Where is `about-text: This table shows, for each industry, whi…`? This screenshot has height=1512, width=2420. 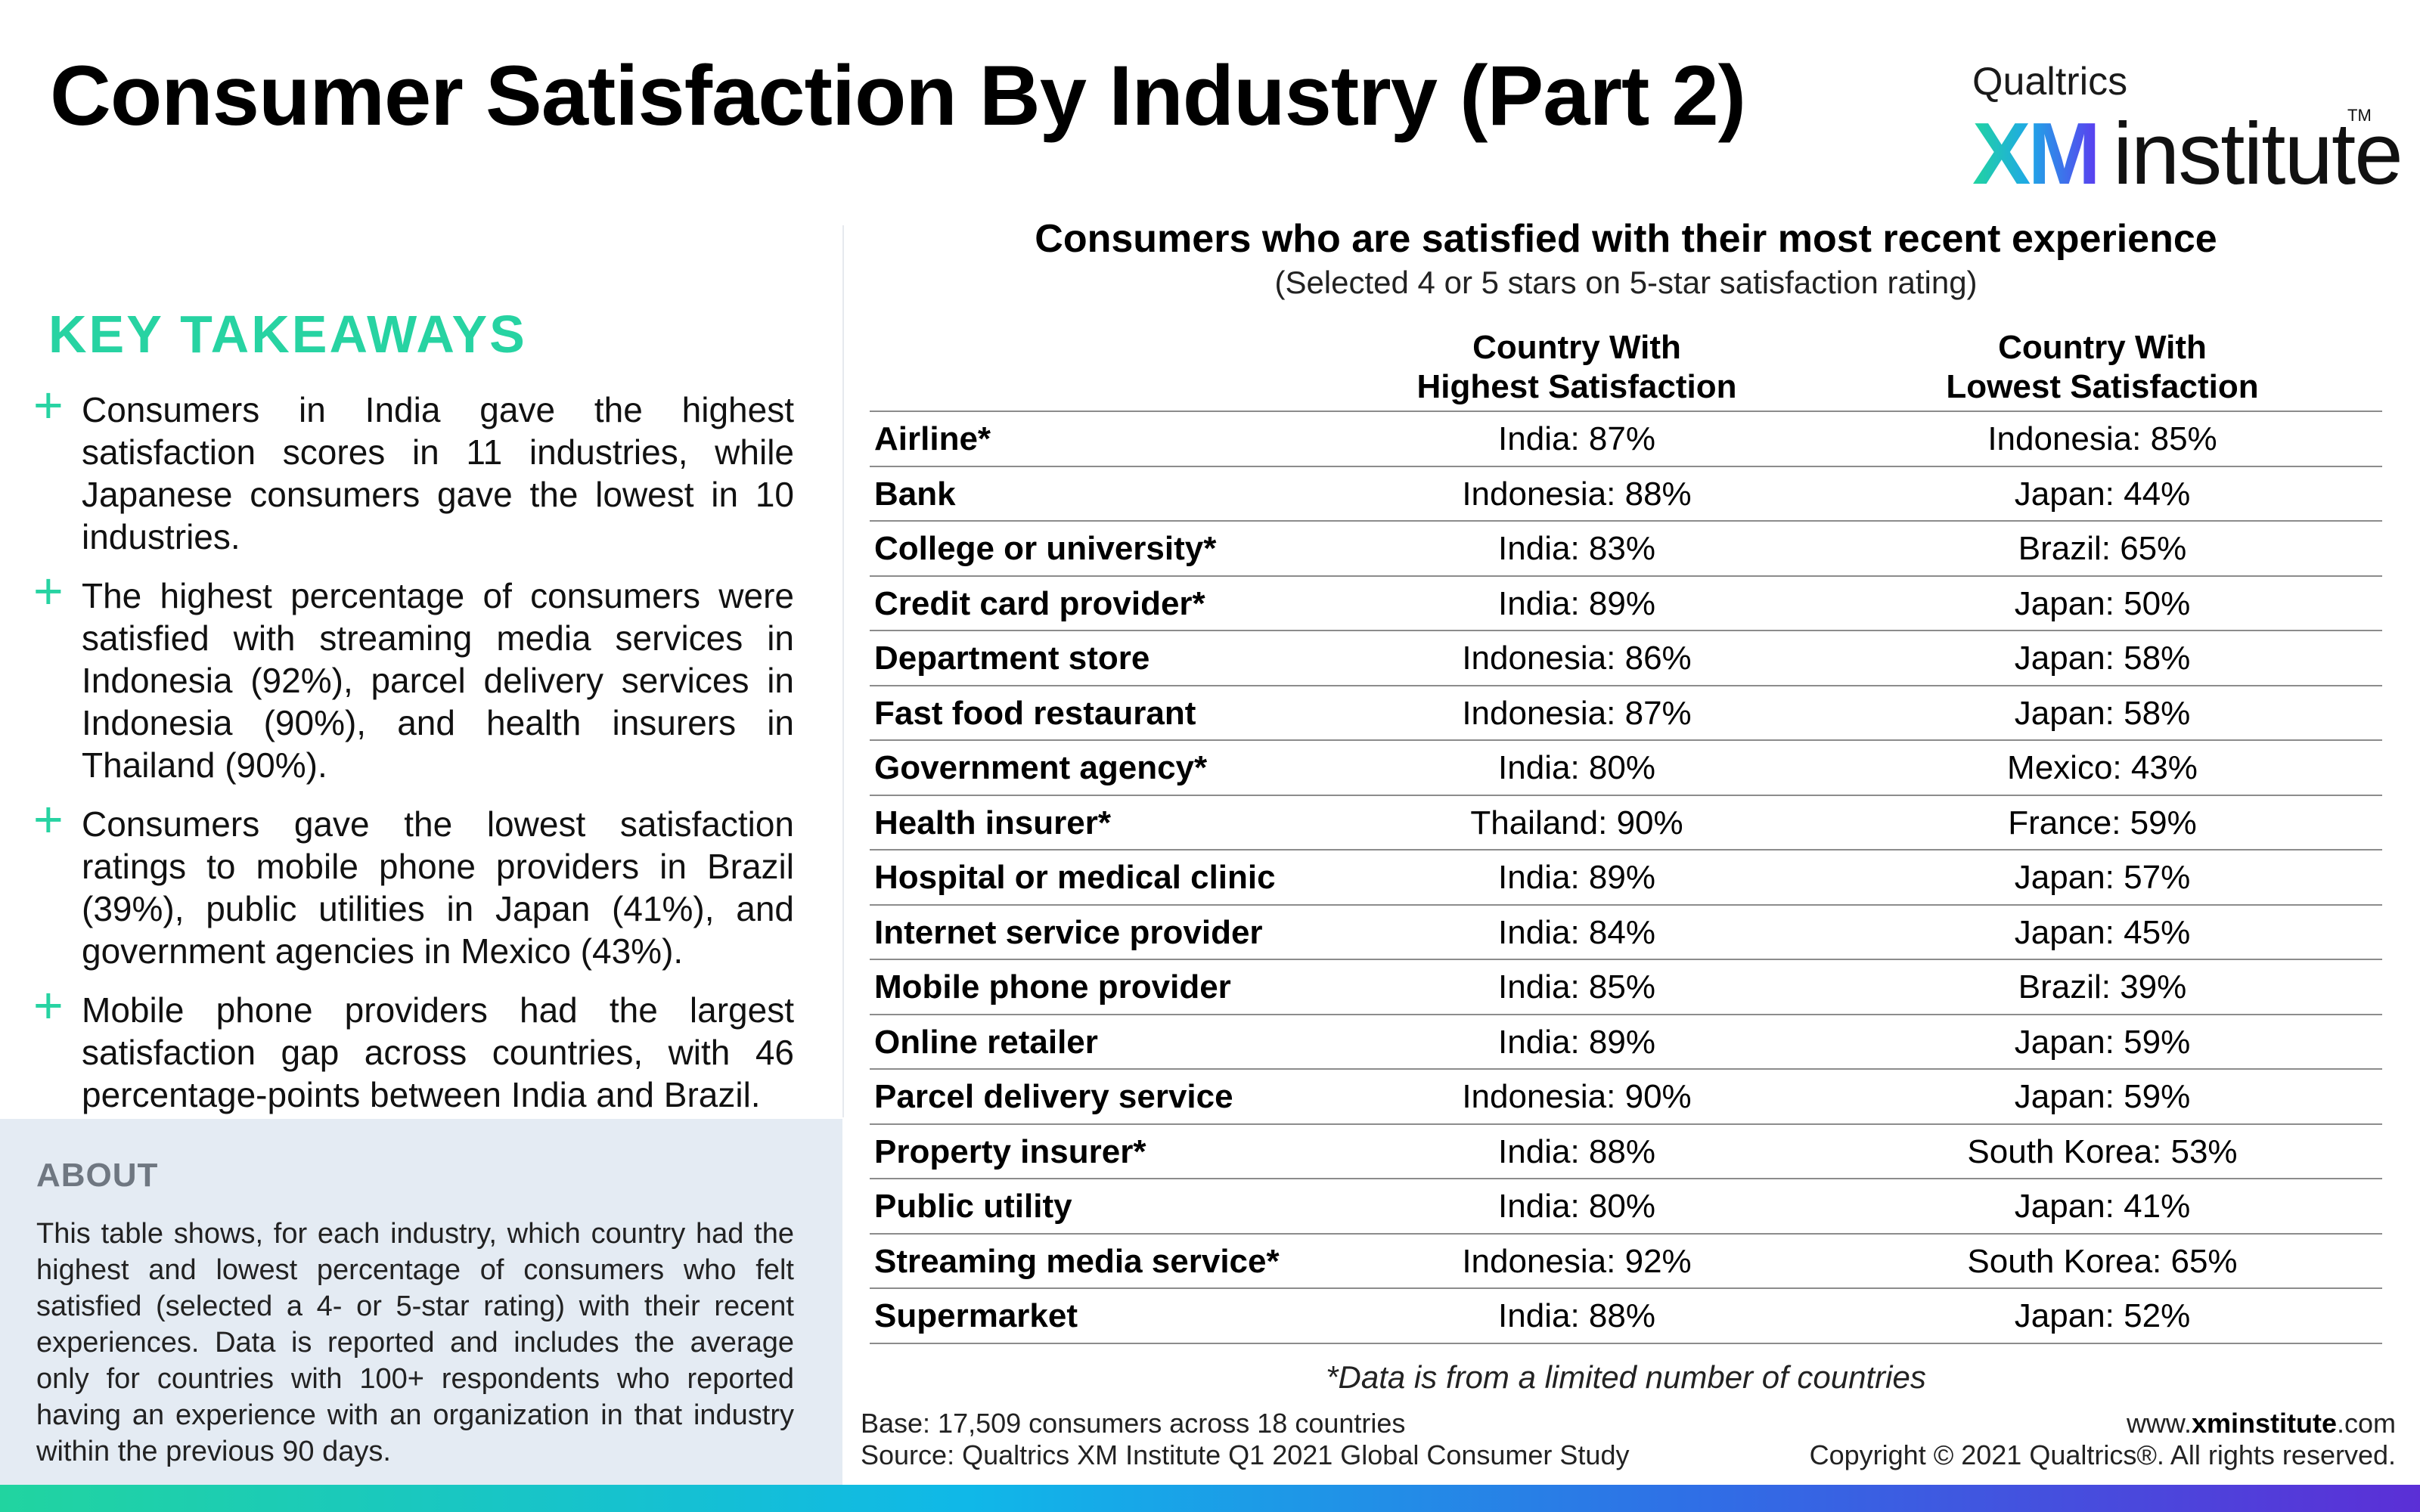 about-text: This table shows, for each industry, whi… is located at coordinates (415, 1342).